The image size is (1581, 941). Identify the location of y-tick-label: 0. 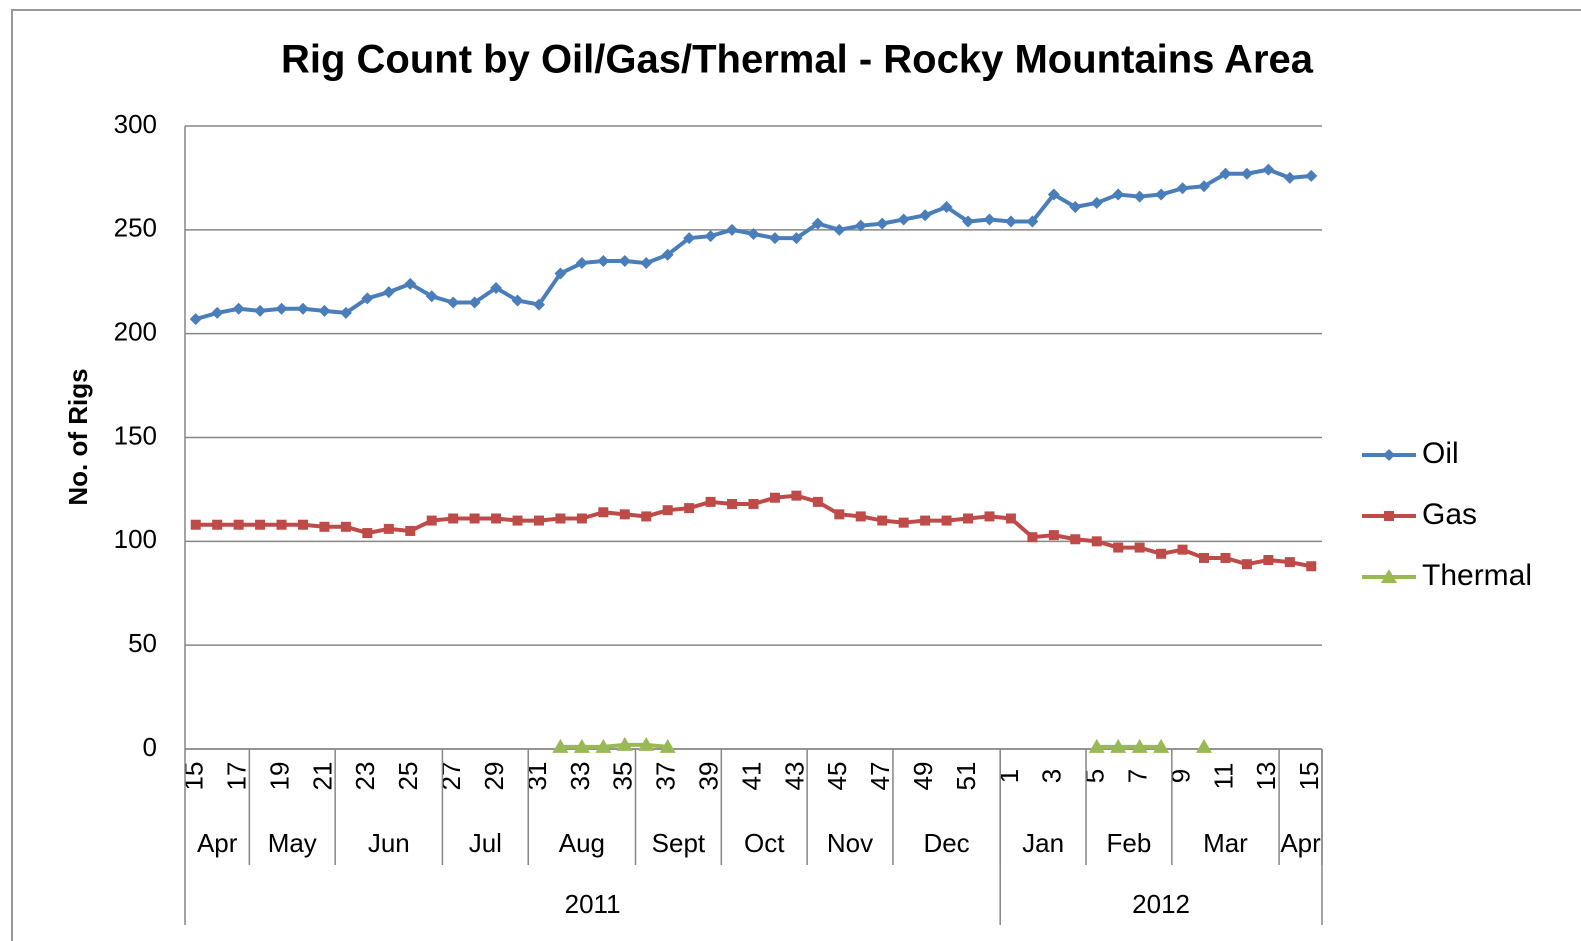
(150, 747).